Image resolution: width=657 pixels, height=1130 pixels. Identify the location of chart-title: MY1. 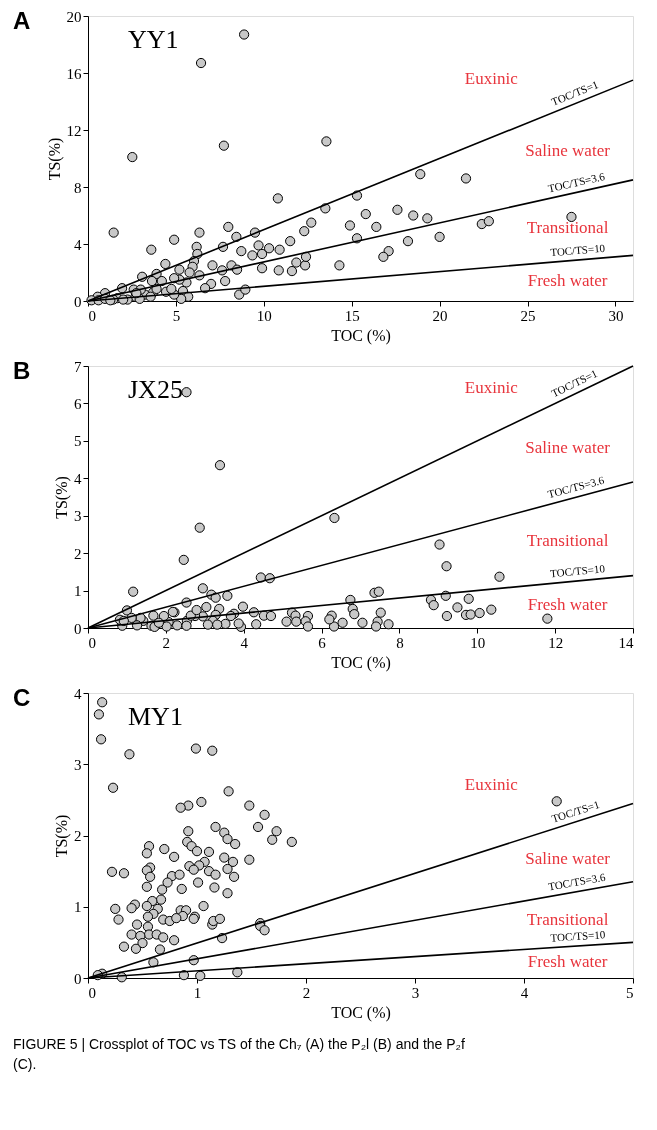
(155, 716).